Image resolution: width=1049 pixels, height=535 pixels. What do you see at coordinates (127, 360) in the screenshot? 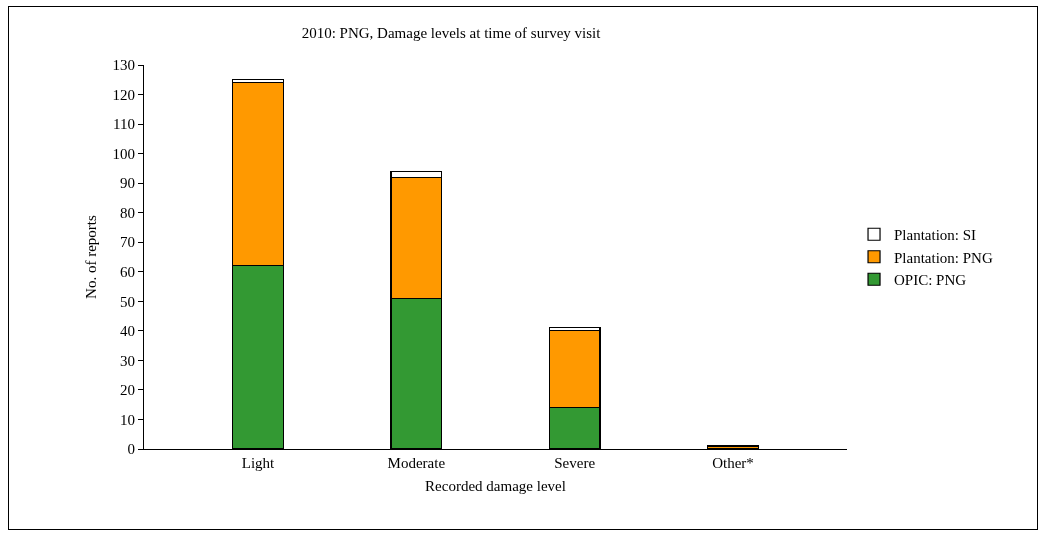
I see `y-tick-label: 30` at bounding box center [127, 360].